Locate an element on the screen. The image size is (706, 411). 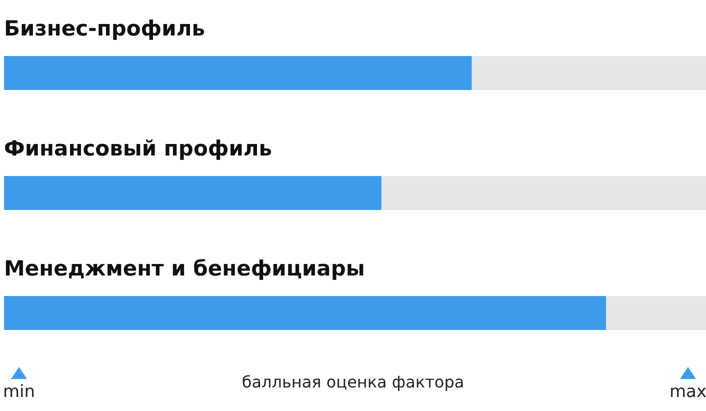
text: max is located at coordinates (687, 392).